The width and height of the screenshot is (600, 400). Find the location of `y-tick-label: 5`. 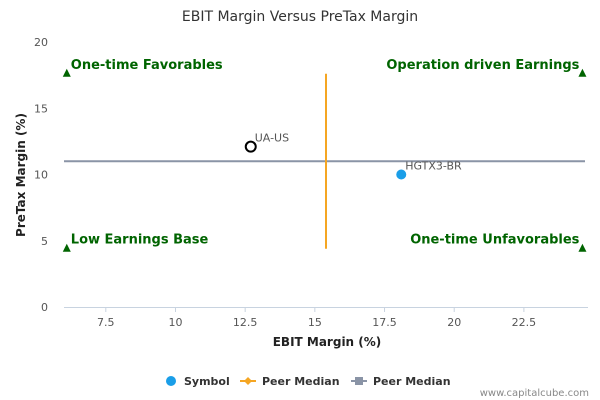

y-tick-label: 5 is located at coordinates (44, 241).